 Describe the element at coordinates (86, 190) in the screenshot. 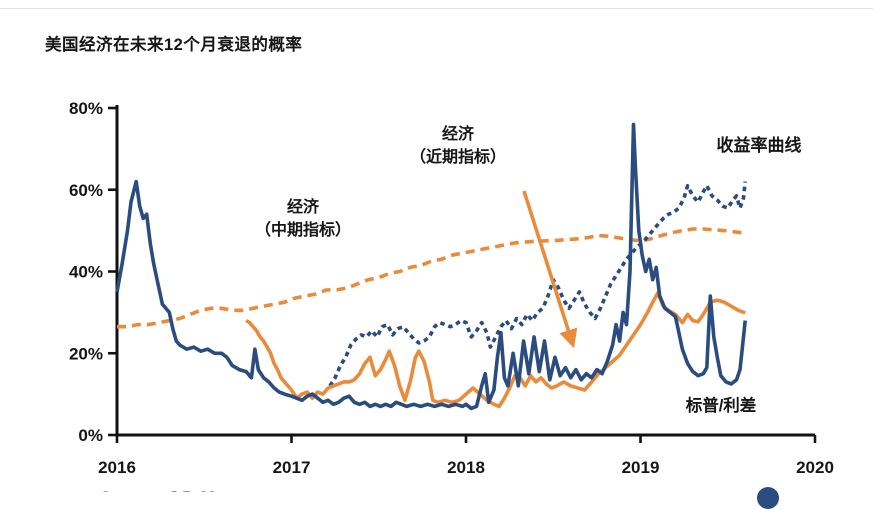

I see `y-tick-label: 60%` at that location.